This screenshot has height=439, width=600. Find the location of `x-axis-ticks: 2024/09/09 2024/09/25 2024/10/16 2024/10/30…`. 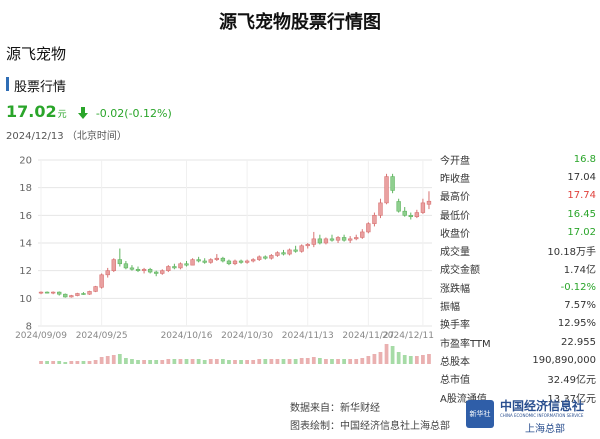

x-axis-ticks: 2024/09/09 2024/09/25 2024/10/16 2024/10/30… is located at coordinates (224, 336).